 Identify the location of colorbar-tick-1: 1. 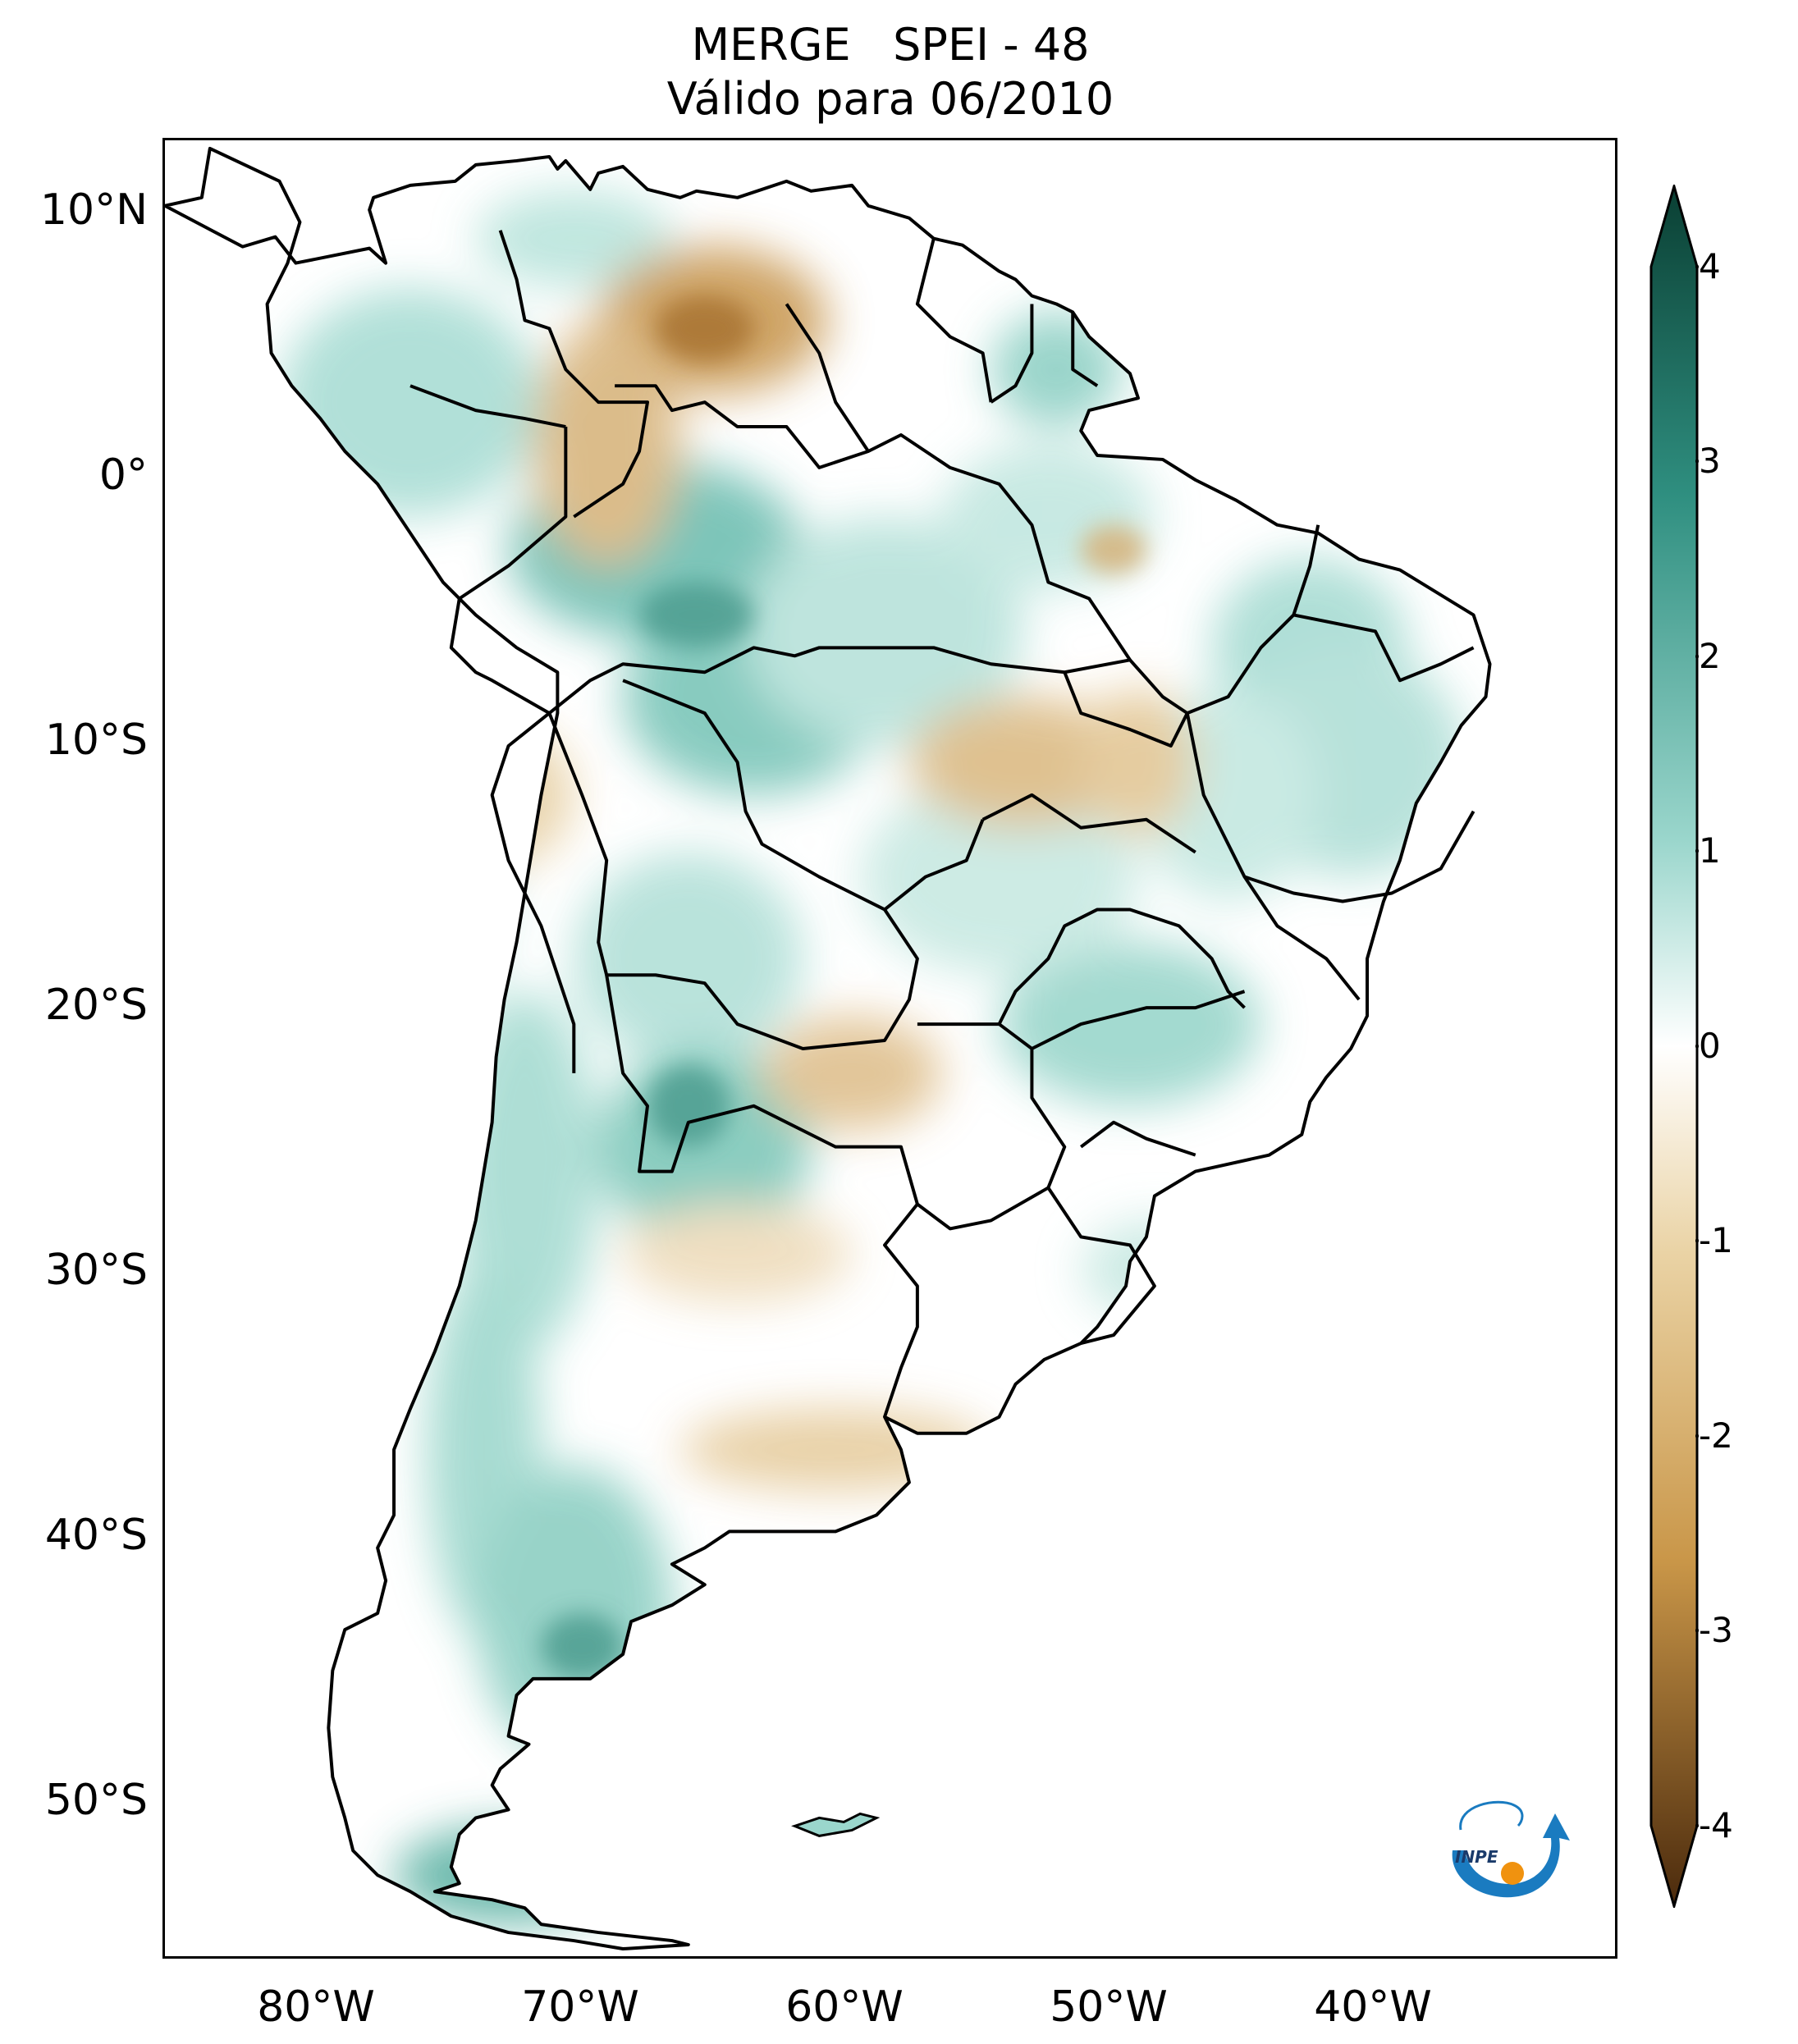
(1710, 851).